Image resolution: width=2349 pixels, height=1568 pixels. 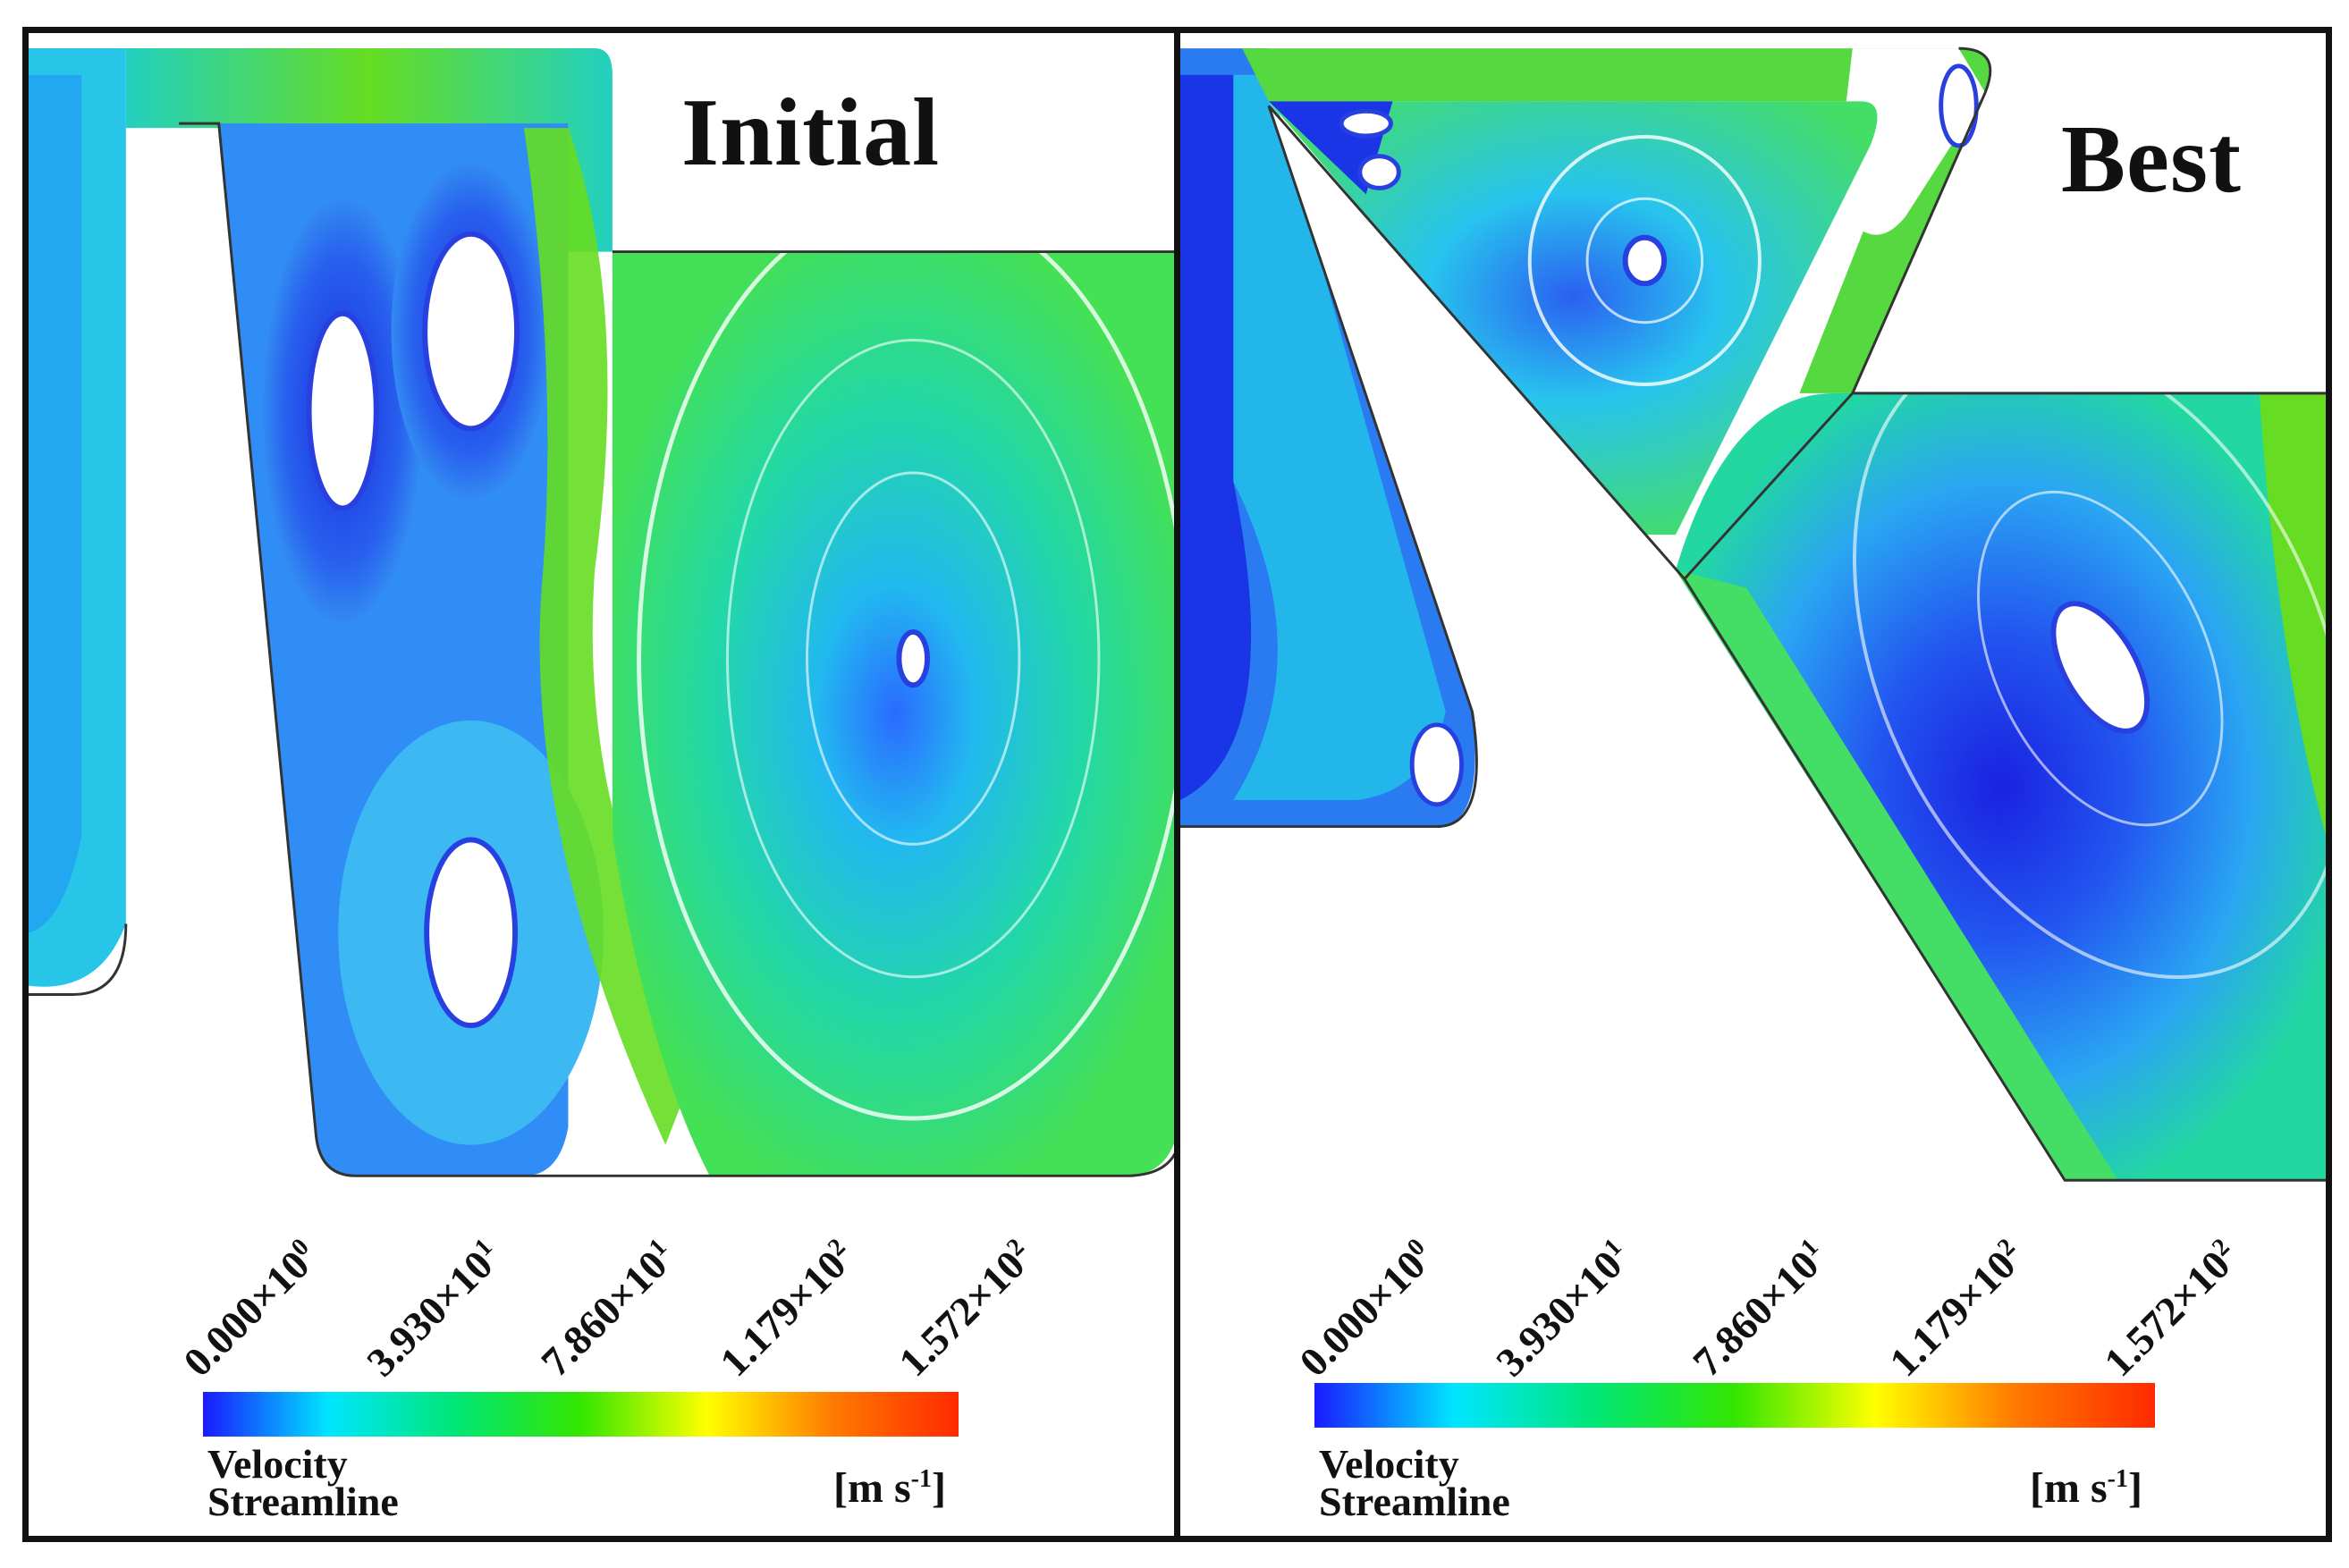 What do you see at coordinates (55, 503) in the screenshot?
I see `left-channel-inner` at bounding box center [55, 503].